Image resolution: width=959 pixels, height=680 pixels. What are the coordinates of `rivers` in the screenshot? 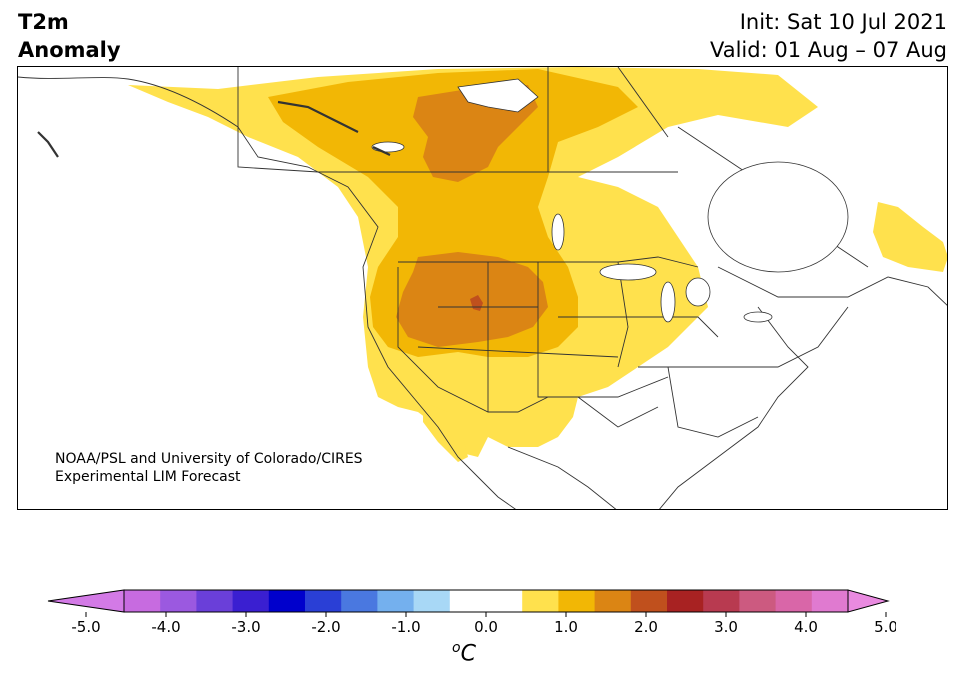 It's located at (214, 129).